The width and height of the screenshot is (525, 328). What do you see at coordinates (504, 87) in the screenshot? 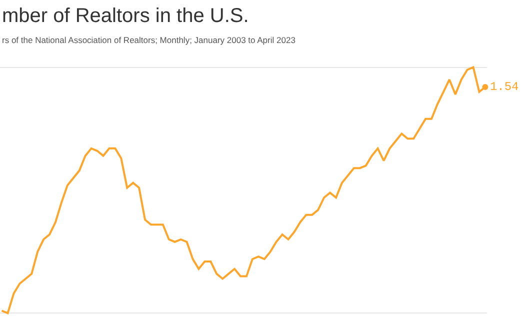
I see `text: 1.54` at bounding box center [504, 87].